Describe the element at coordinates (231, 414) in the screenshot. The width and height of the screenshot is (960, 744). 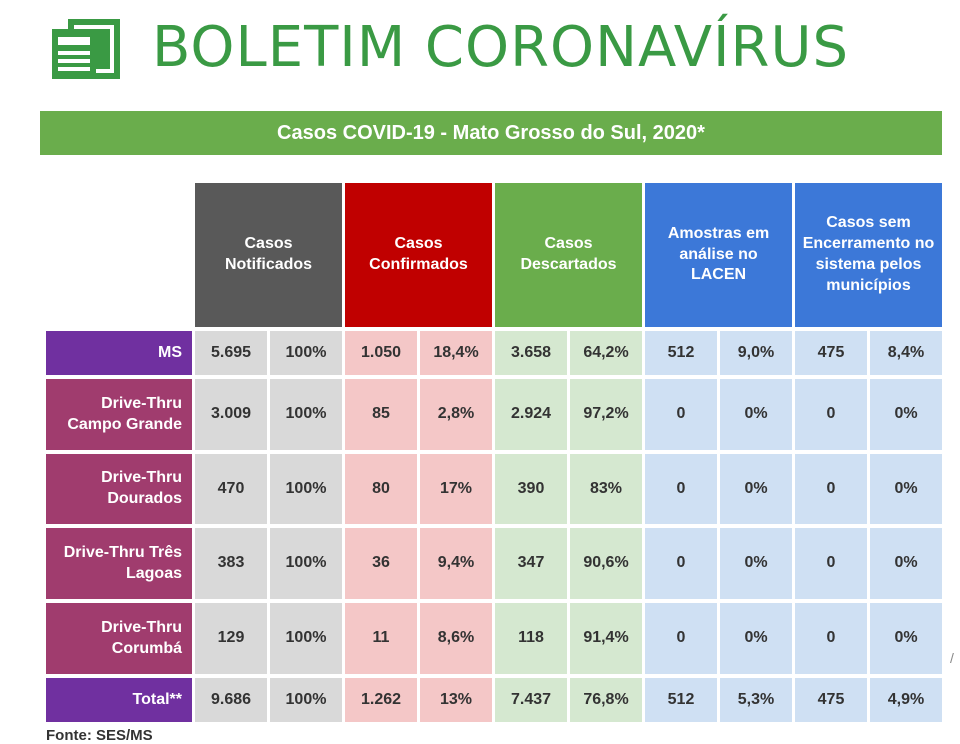
I see `table-cell: 3.009` at that location.